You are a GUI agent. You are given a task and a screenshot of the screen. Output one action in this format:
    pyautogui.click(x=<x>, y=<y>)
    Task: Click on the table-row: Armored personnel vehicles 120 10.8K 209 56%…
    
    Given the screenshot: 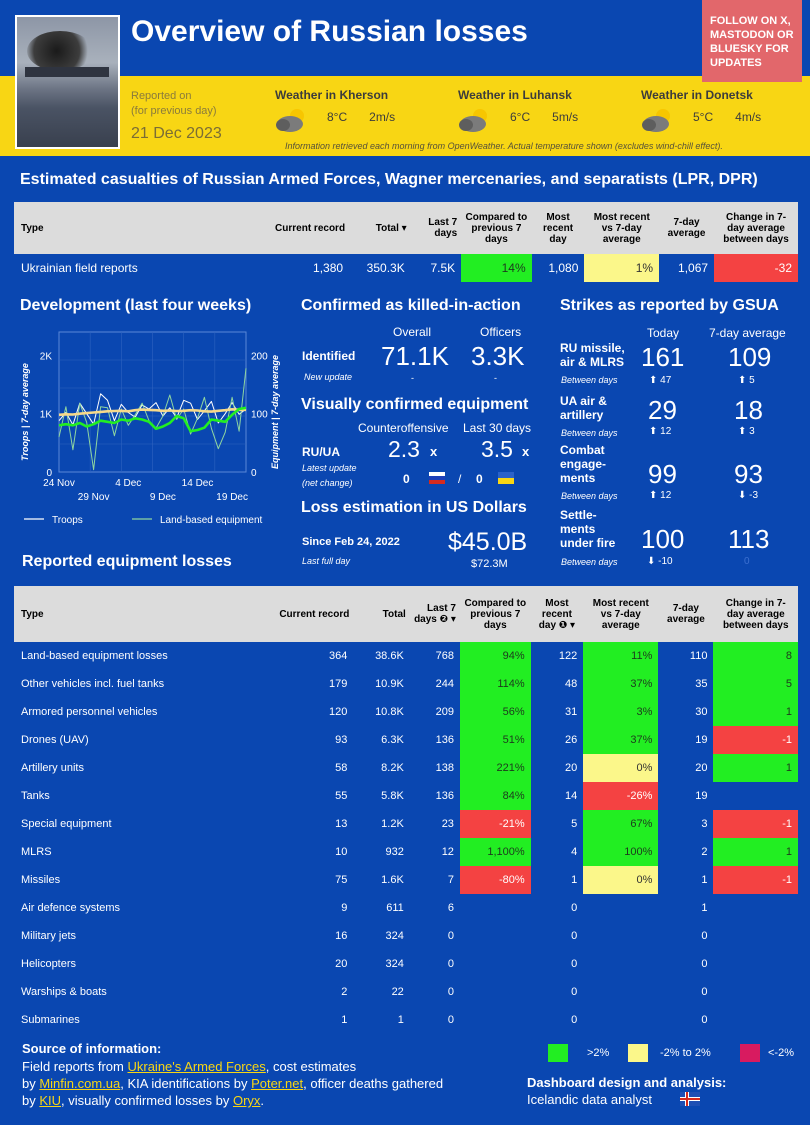 What is the action you would take?
    pyautogui.click(x=406, y=712)
    